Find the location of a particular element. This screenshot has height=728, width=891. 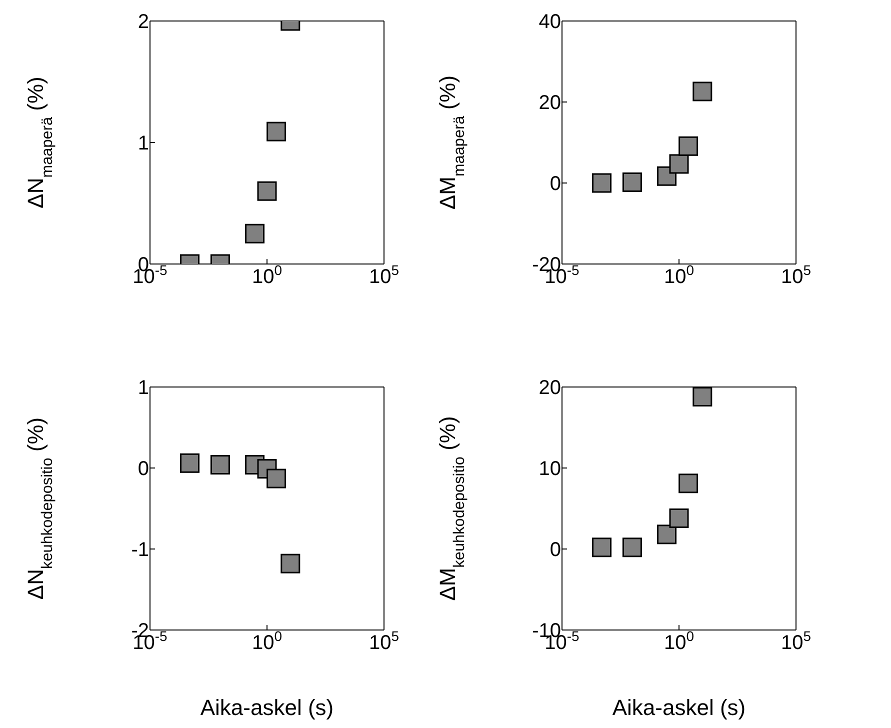

y-tick-label: 10 is located at coordinates (549, 469).